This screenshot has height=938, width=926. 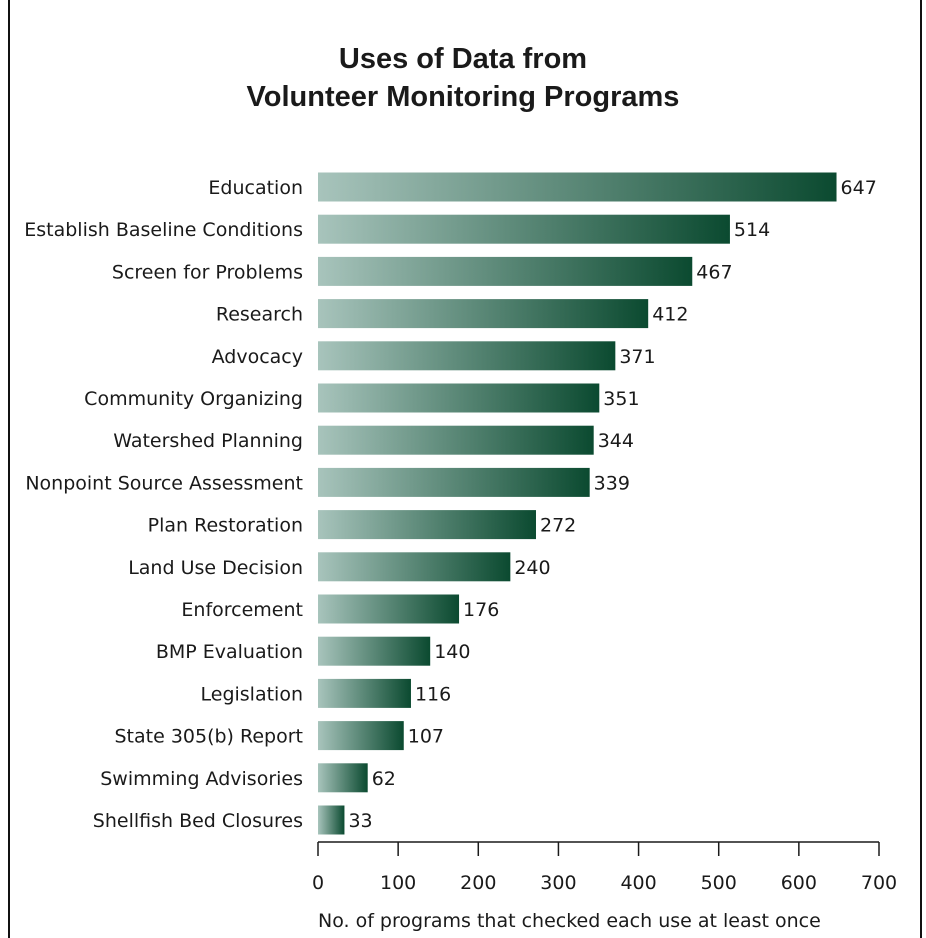 What do you see at coordinates (433, 694) in the screenshot?
I see `value-label: 116` at bounding box center [433, 694].